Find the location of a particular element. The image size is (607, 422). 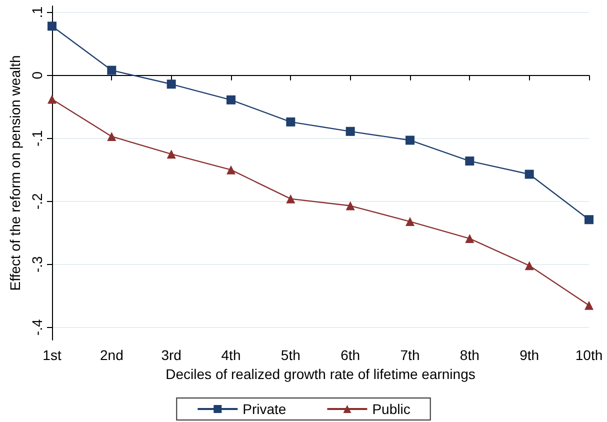

x-axis-title: Deciles of realized growth rate of lifetime earnings is located at coordinates (321, 374).